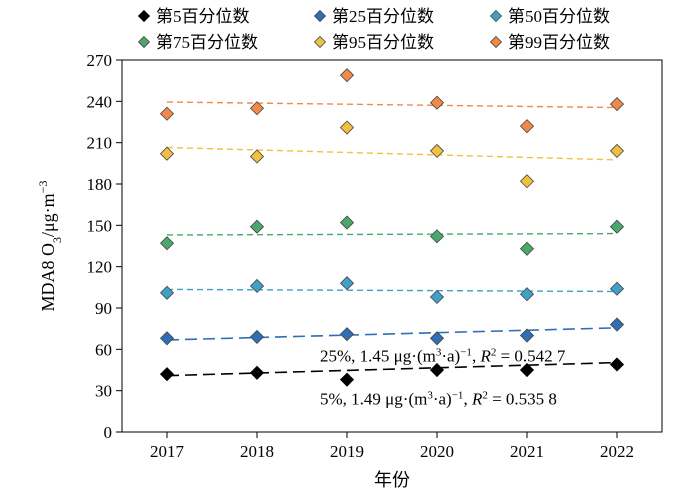 This screenshot has height=498, width=700. What do you see at coordinates (203, 16) in the screenshot?
I see `legend-label: 第5百分位数` at bounding box center [203, 16].